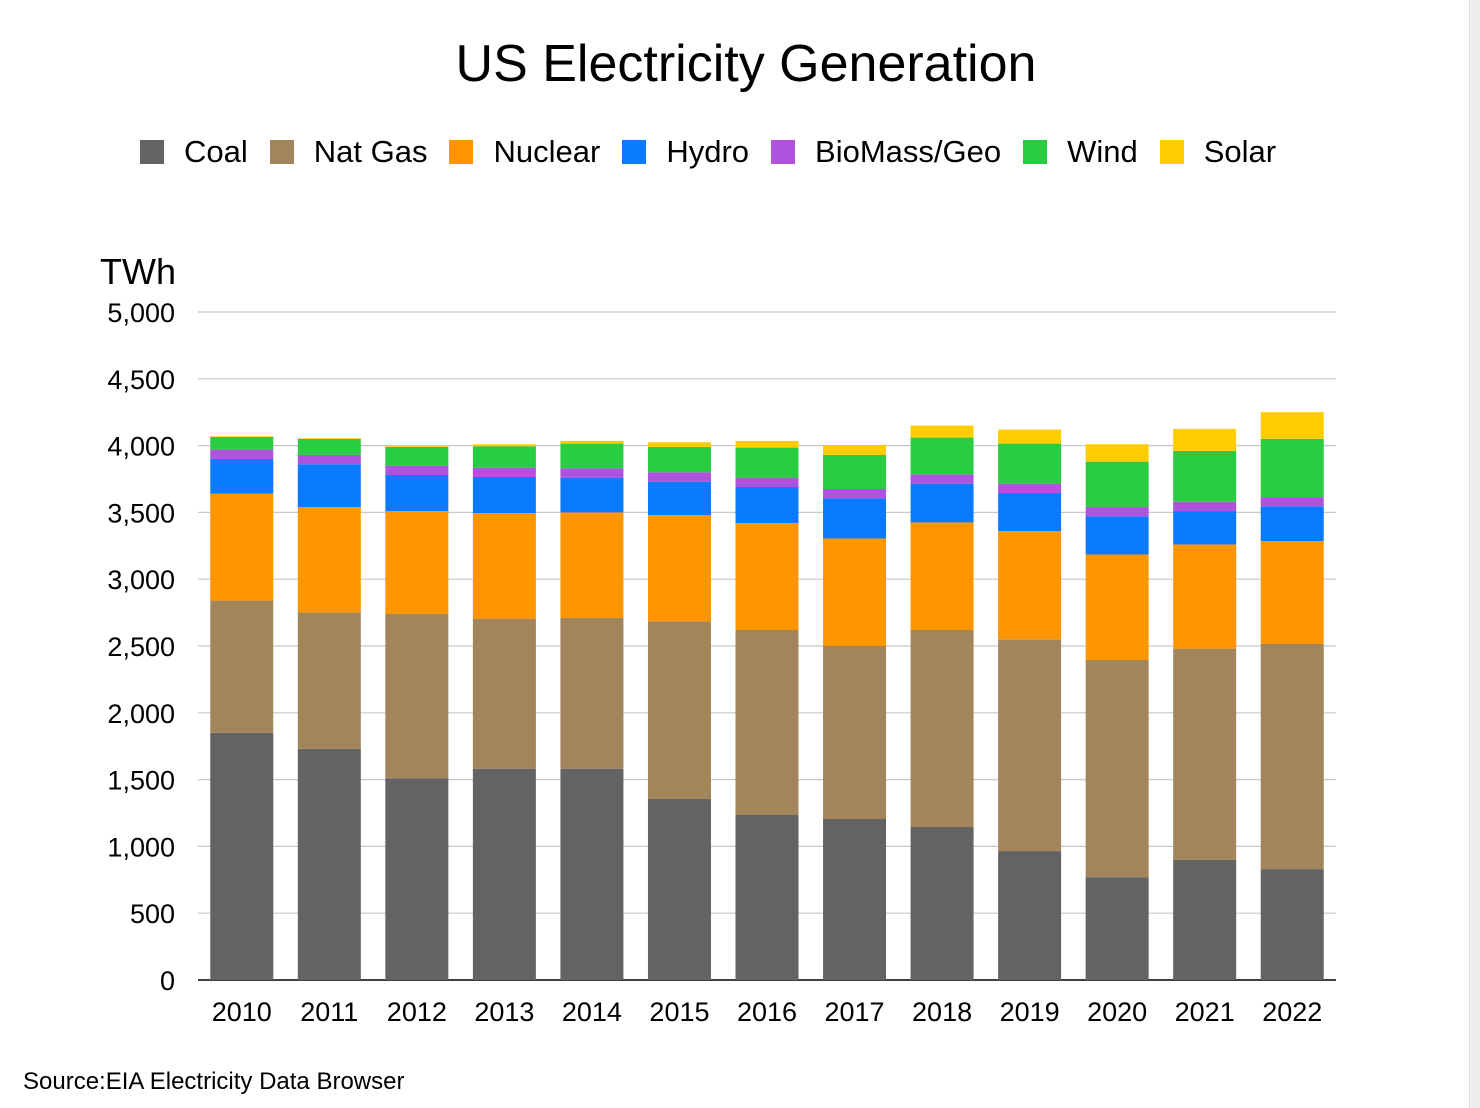  Describe the element at coordinates (767, 444) in the screenshot. I see `bar-segment-solar-2016` at that location.